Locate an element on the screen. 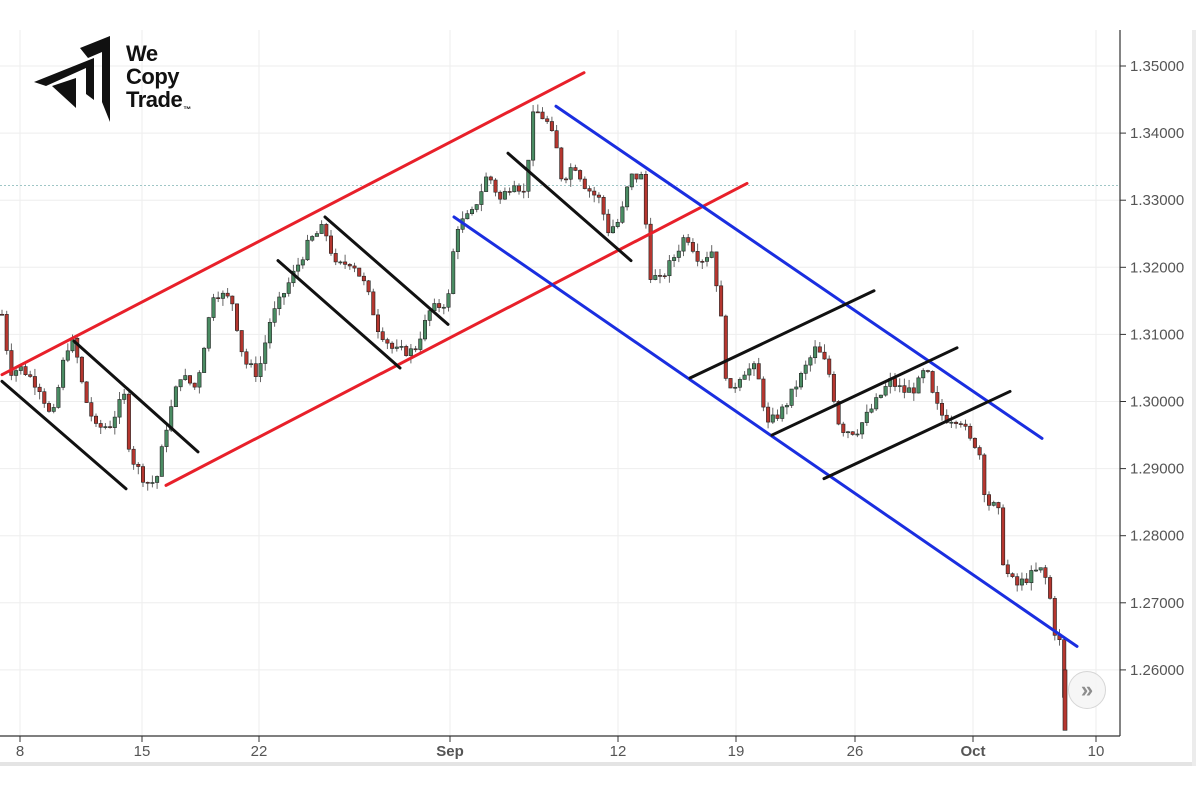 The image size is (1200, 805). date-tick-label: 10 is located at coordinates (1096, 751).